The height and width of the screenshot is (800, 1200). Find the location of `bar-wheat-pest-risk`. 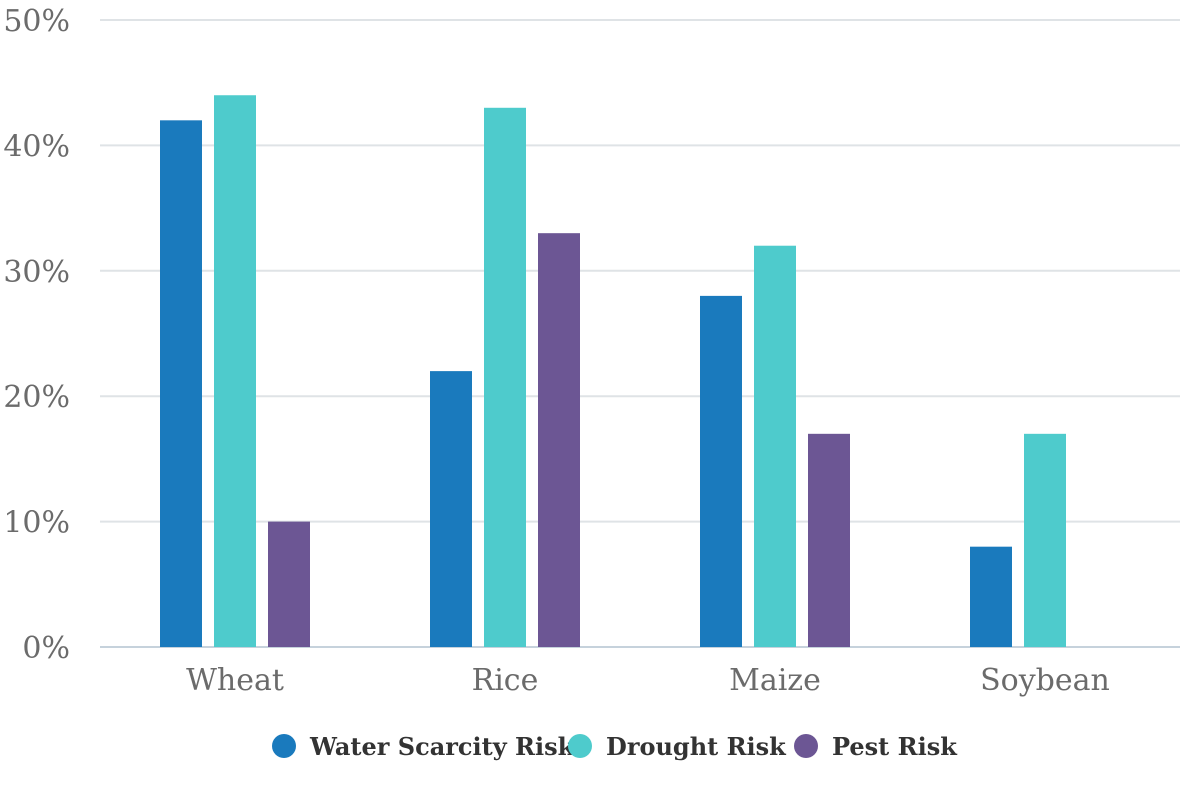

bar-wheat-pest-risk is located at coordinates (289, 584).